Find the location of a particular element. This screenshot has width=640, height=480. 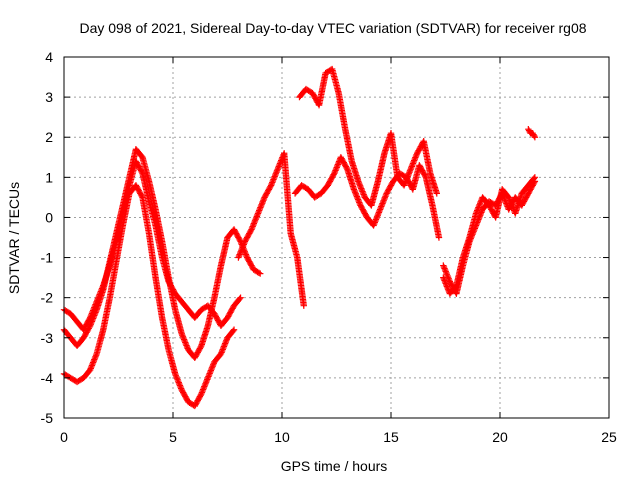

y-tick-label: -2 is located at coordinates (47, 298).